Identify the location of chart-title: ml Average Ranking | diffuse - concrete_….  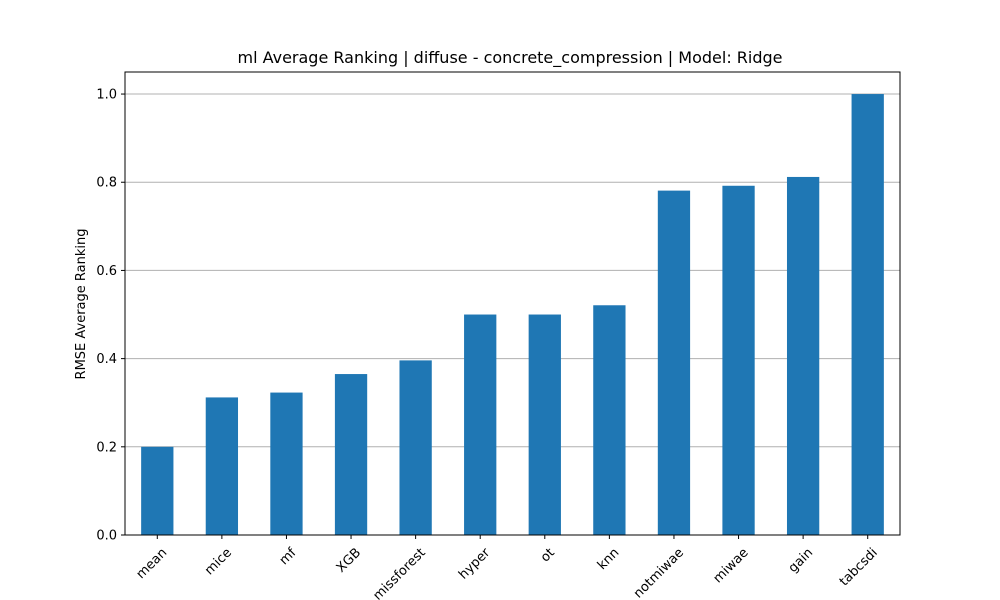
(509, 58).